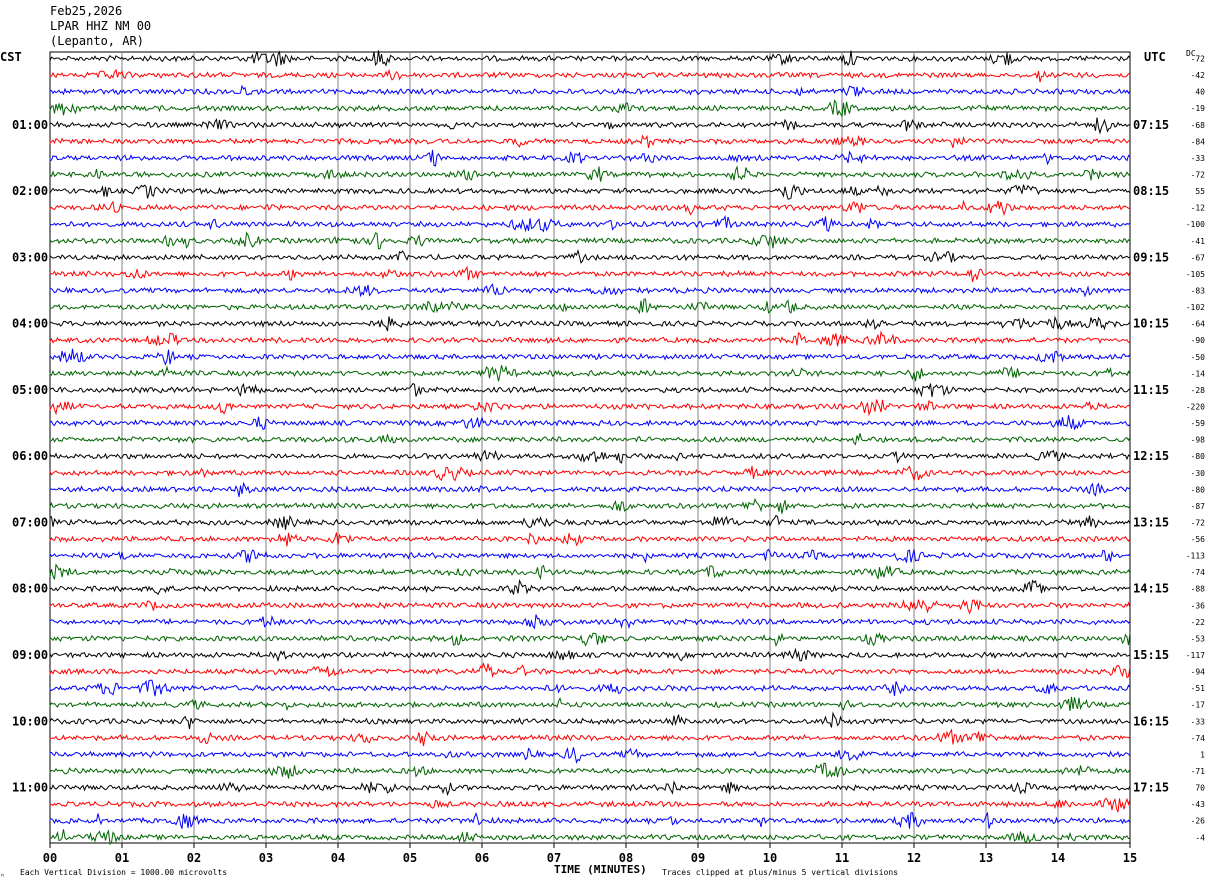  Describe the element at coordinates (1195, 274) in the screenshot. I see `dc-offset-label: -105` at that location.